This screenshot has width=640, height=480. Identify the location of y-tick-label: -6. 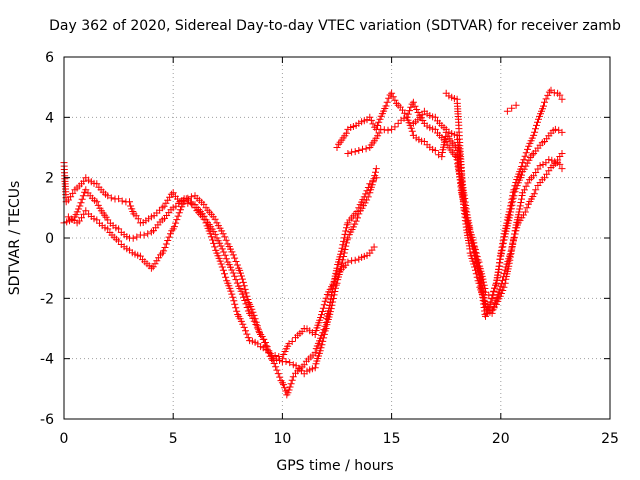
(47, 420).